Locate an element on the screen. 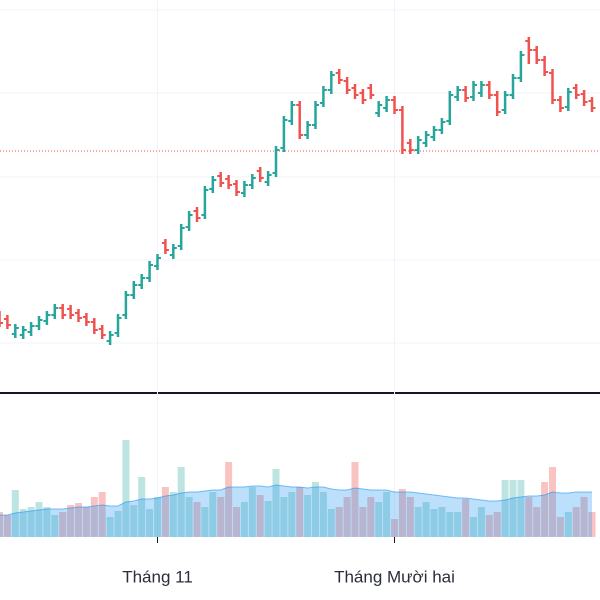  volume-ma-line is located at coordinates (296, 500).